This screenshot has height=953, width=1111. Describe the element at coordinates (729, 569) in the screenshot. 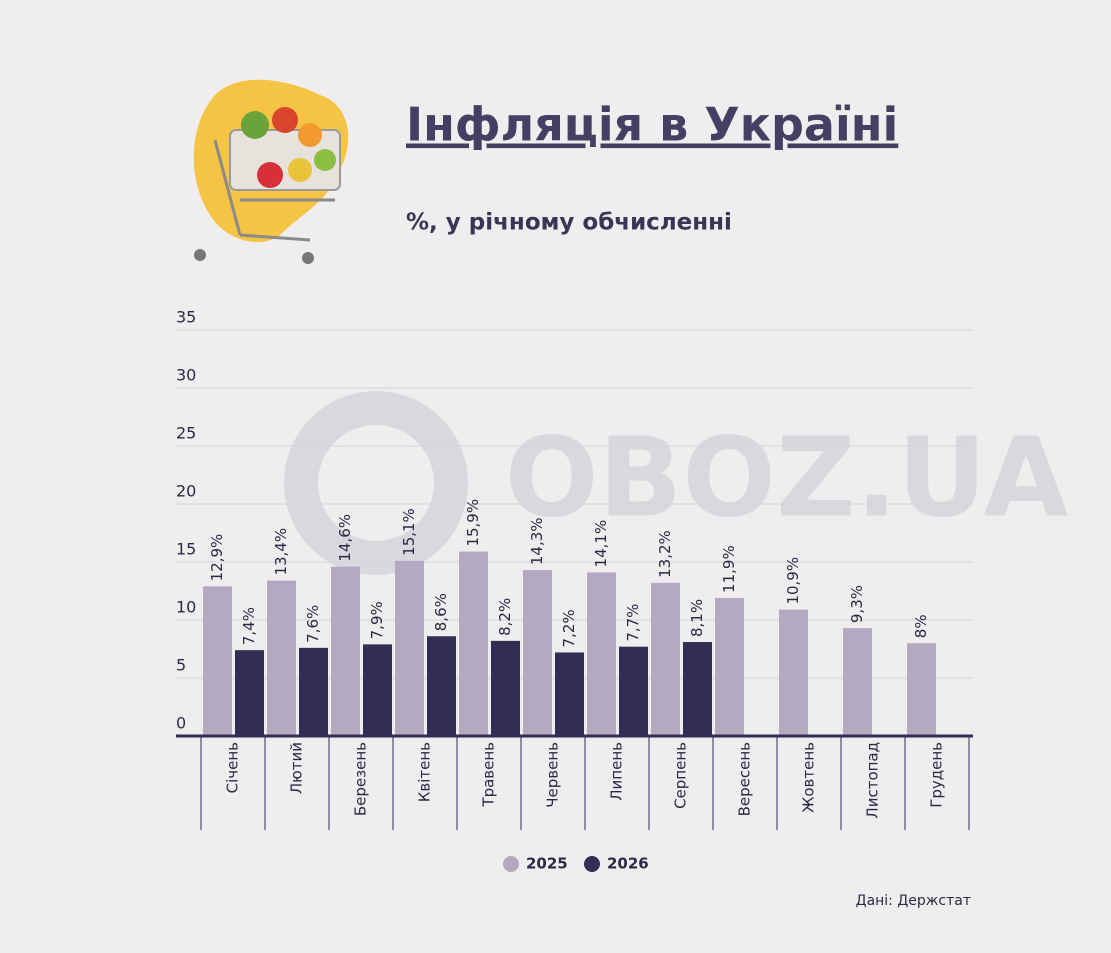

I see `value-label: 11,9%` at that location.